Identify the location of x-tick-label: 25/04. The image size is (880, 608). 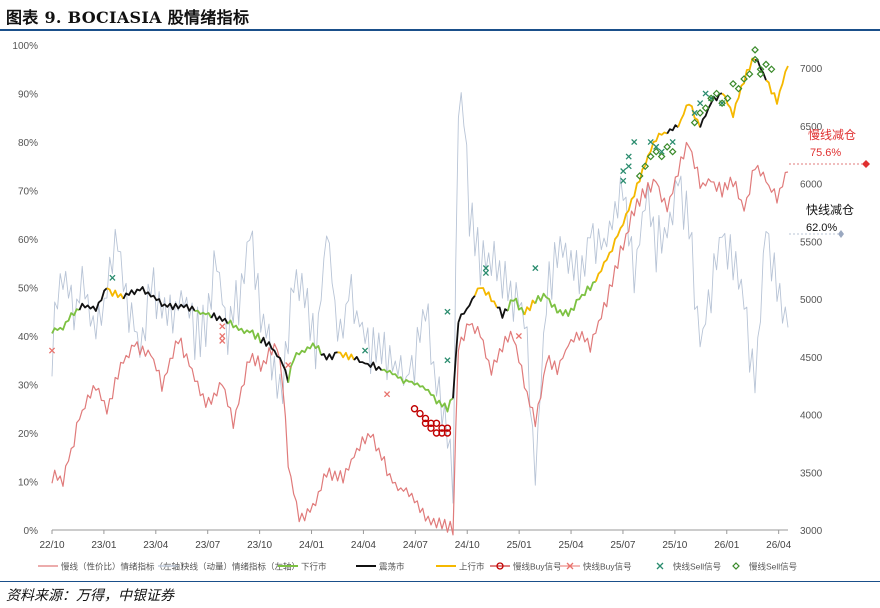
(571, 545).